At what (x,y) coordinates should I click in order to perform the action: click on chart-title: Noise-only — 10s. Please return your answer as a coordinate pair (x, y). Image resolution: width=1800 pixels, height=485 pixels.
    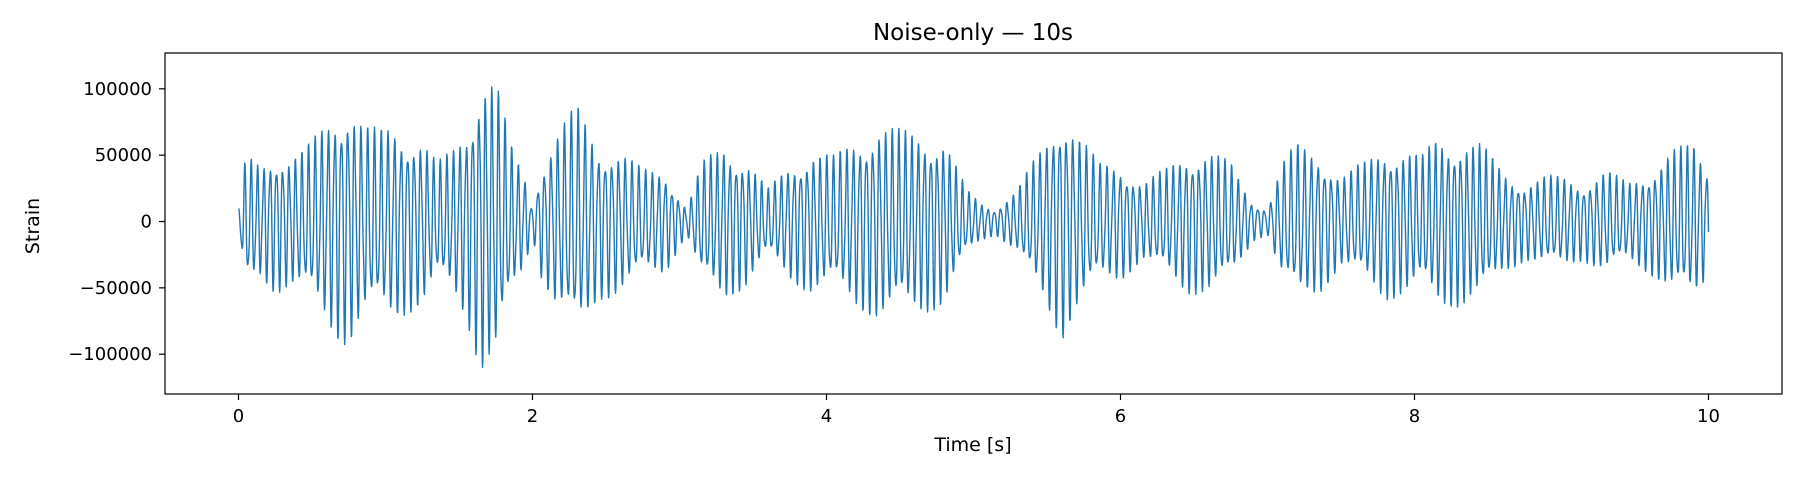
    Looking at the image, I should click on (973, 33).